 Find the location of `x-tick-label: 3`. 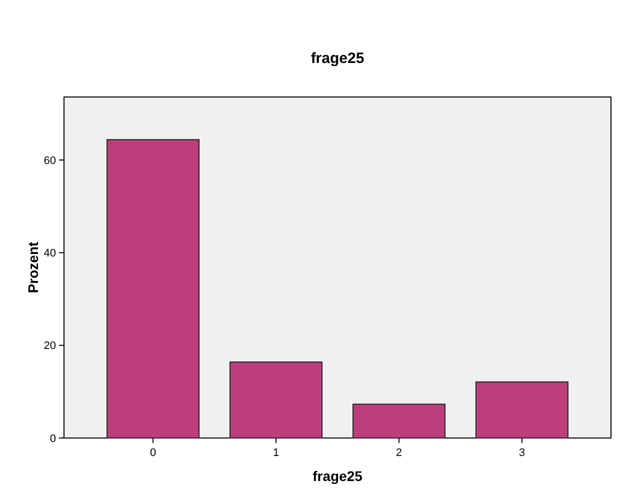

x-tick-label: 3 is located at coordinates (522, 453).